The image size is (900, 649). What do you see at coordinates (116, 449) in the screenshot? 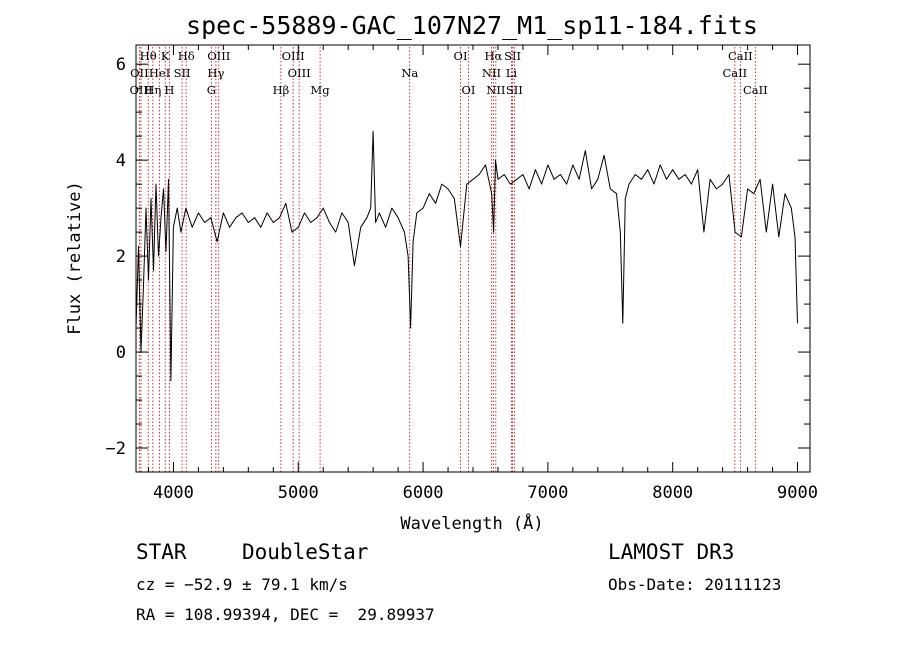
I see `y-tick-label: −2` at bounding box center [116, 449].